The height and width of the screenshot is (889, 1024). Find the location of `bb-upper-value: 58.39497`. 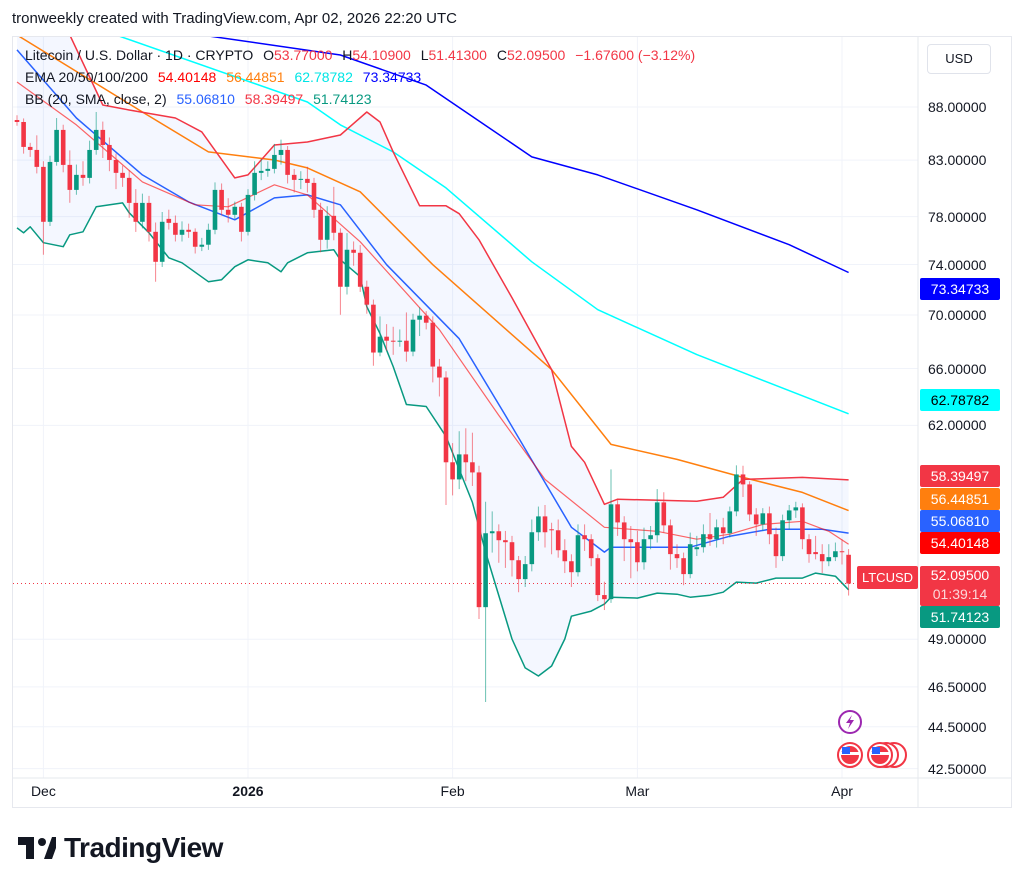

bb-upper-value: 58.39497 is located at coordinates (274, 99).